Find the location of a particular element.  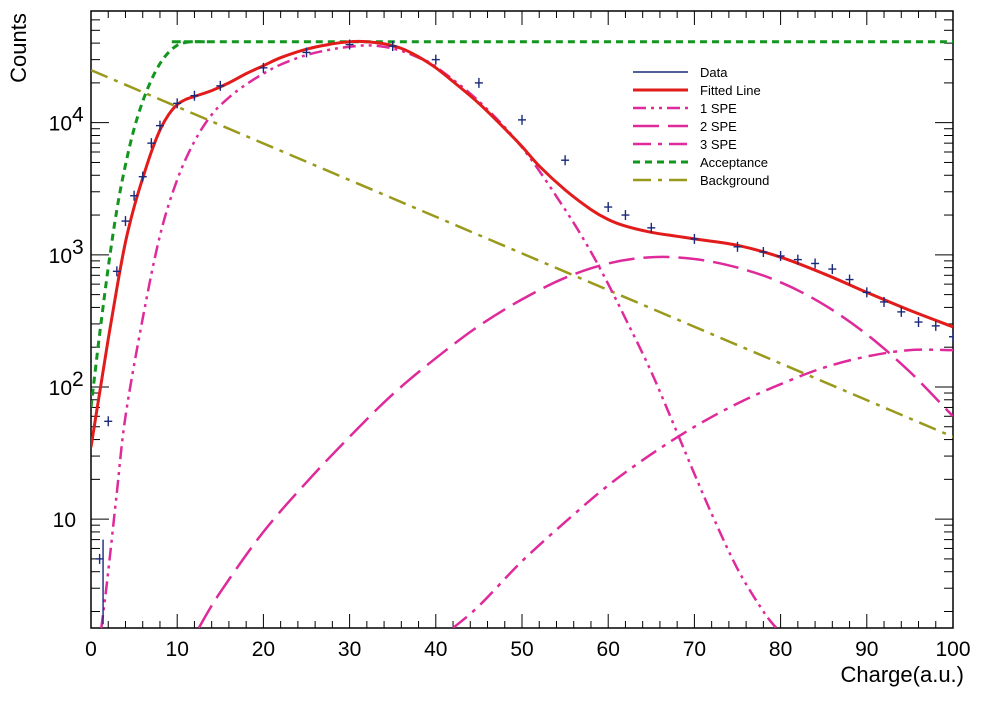

legend-label: 3 SPE is located at coordinates (718, 144).